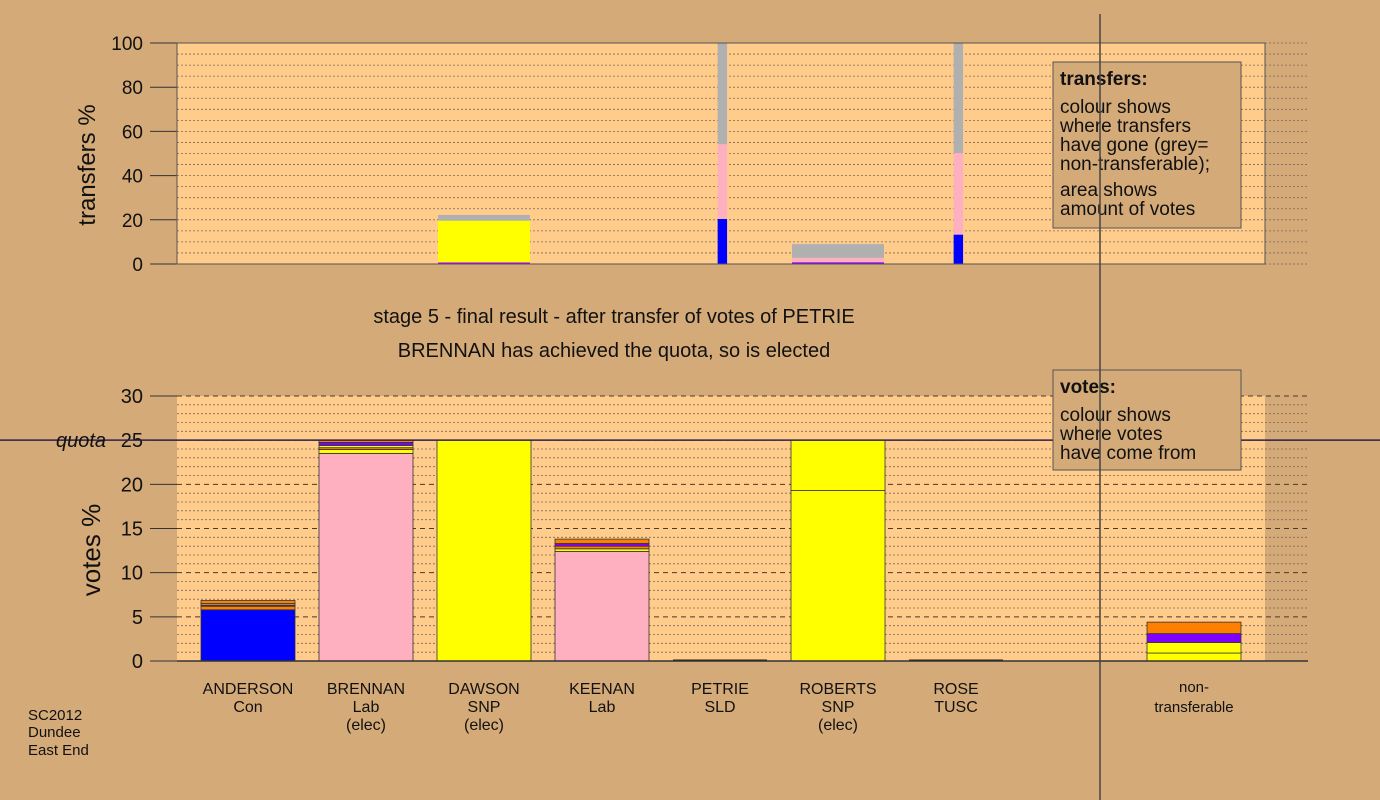  What do you see at coordinates (1194, 687) in the screenshot?
I see `votes-category-label: non-` at bounding box center [1194, 687].